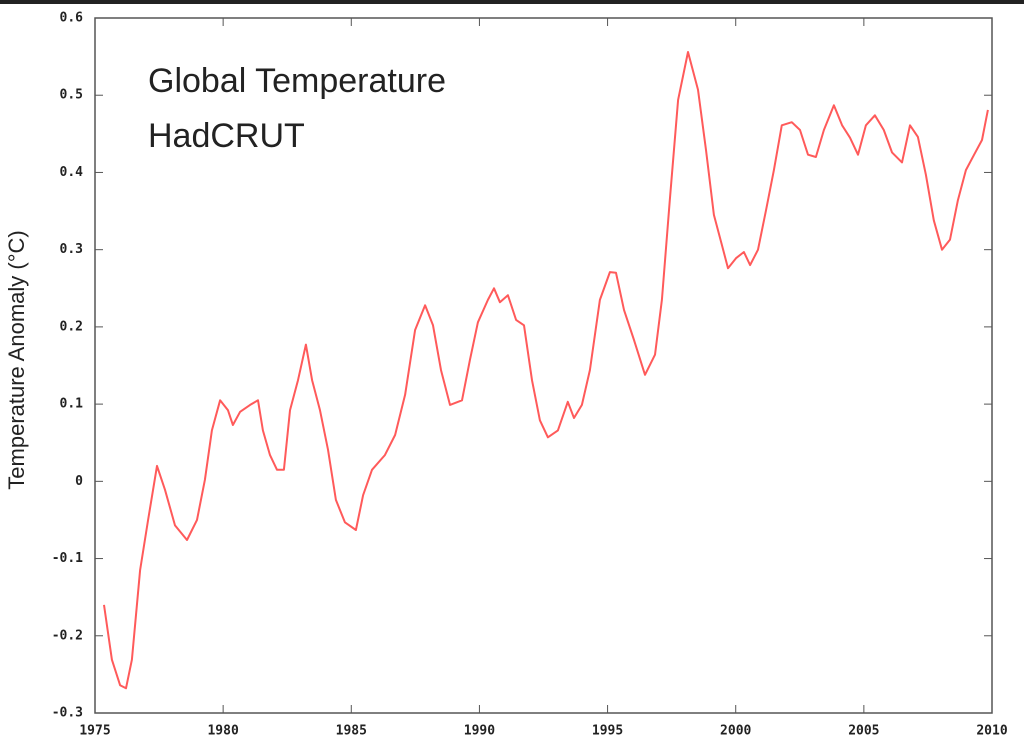 The width and height of the screenshot is (1024, 746). What do you see at coordinates (71, 249) in the screenshot?
I see `y-tick-label: 0.3` at bounding box center [71, 249].